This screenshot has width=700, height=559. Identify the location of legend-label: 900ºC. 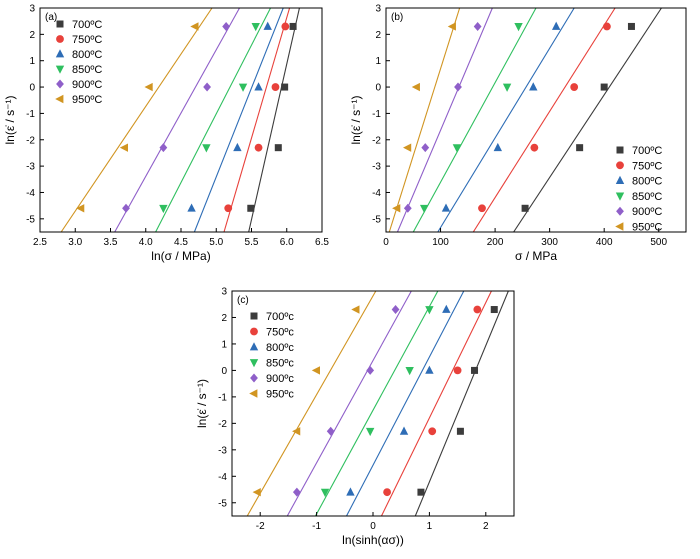
(647, 212).